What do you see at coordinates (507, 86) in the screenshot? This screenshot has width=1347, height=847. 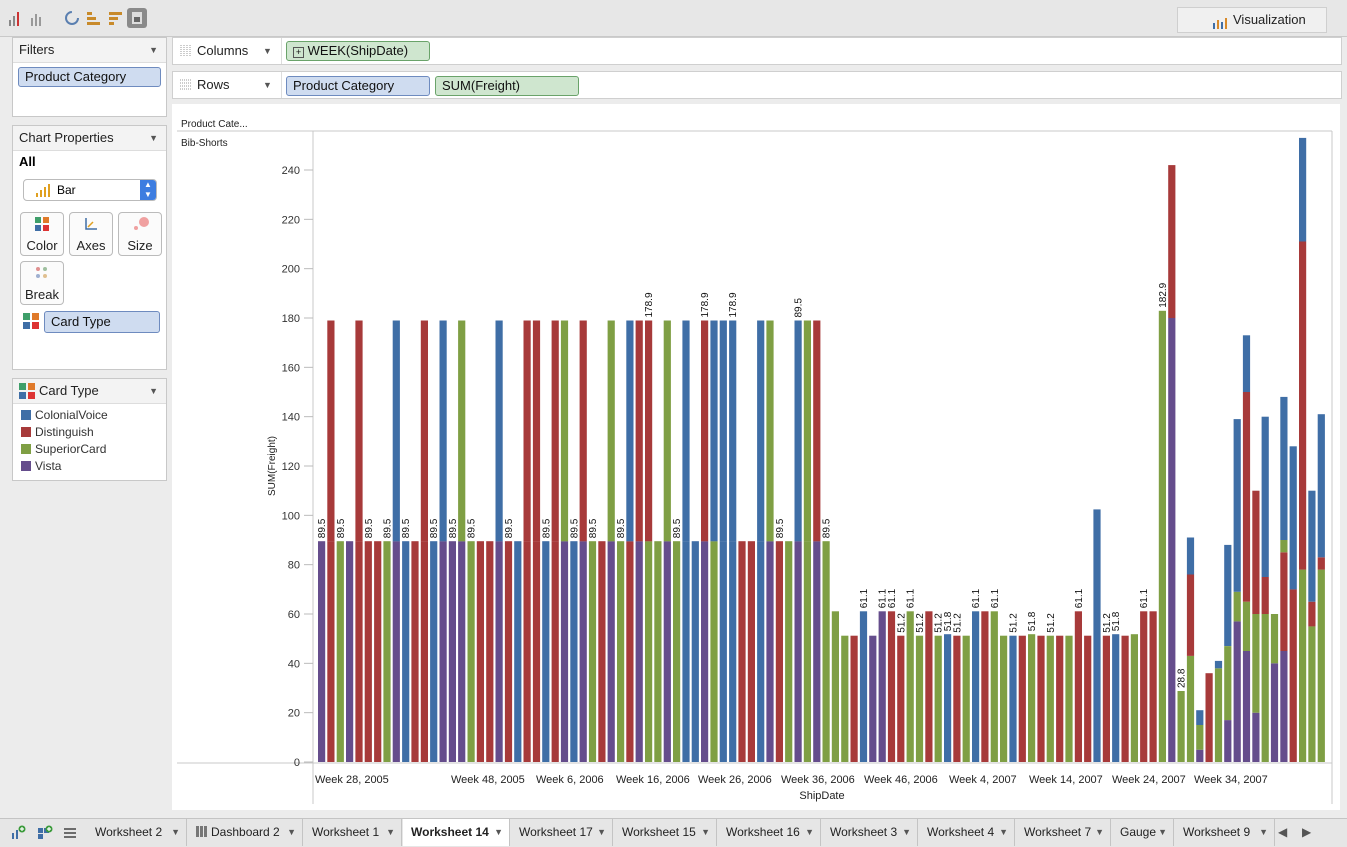 I see `rows-pill-sum-freight: SUM(Freight)` at bounding box center [507, 86].